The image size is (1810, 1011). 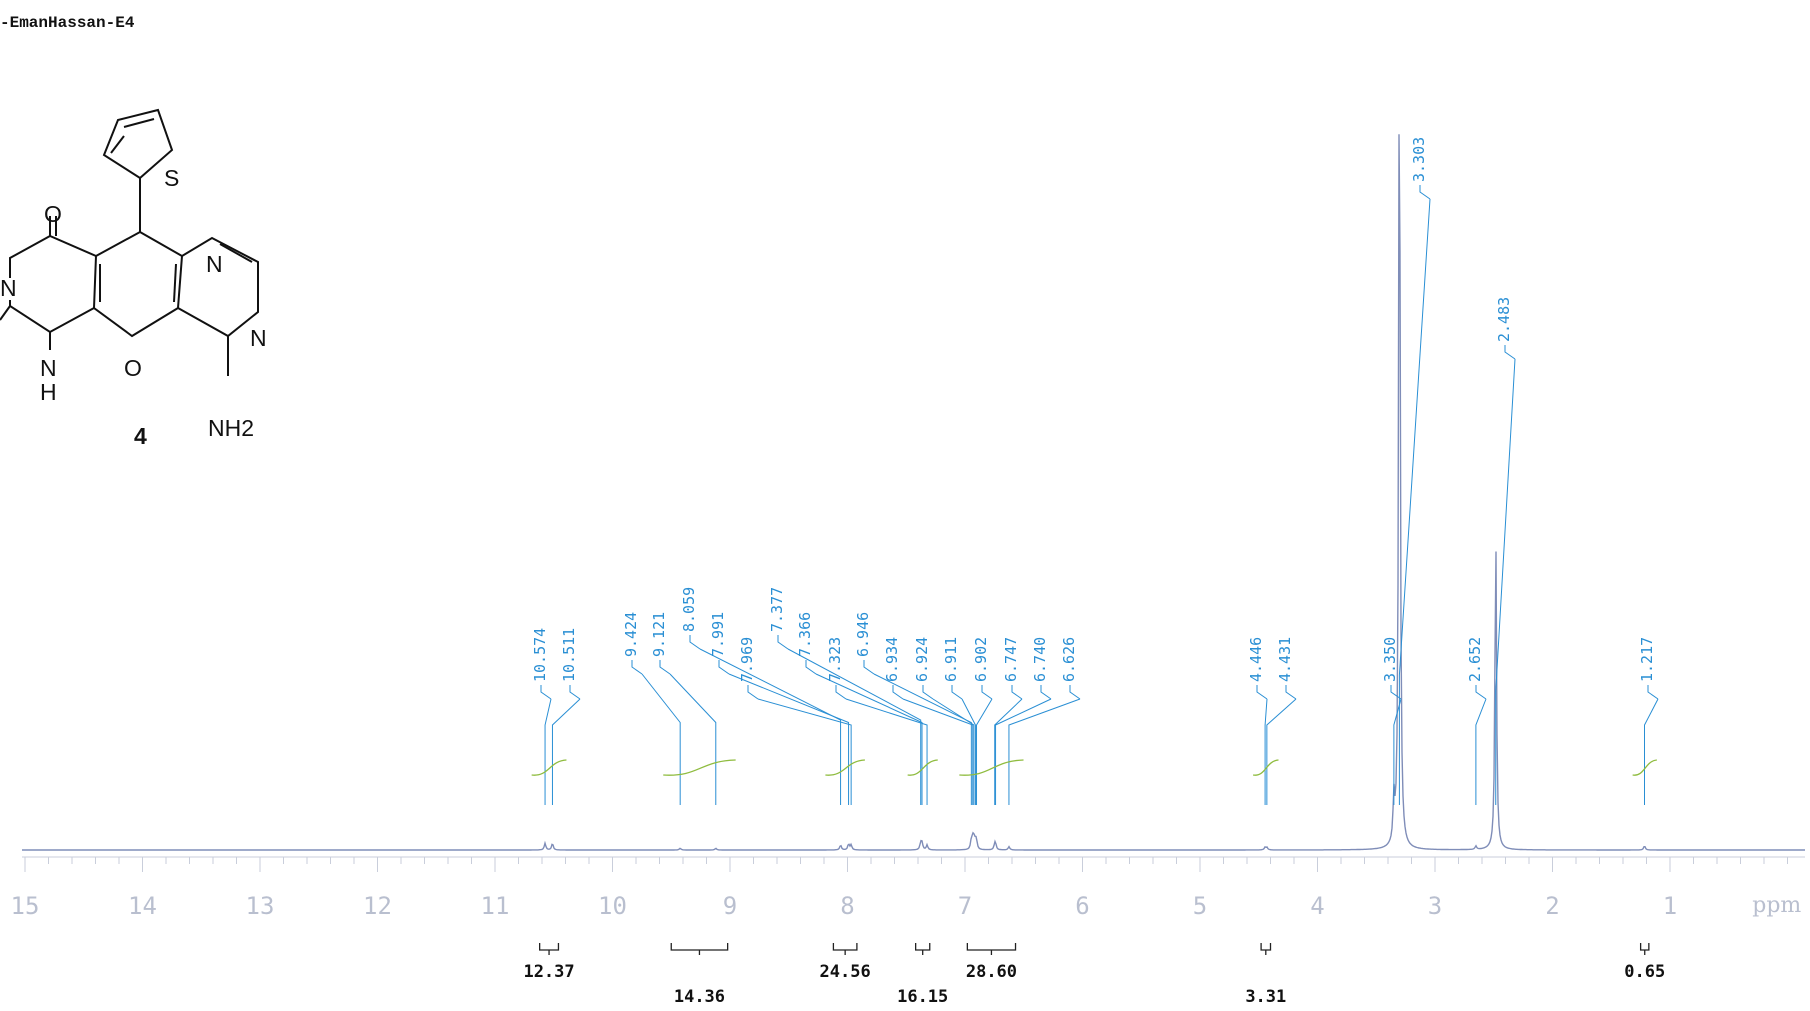 I want to click on peak-label-text: 7.991, so click(x=718, y=634).